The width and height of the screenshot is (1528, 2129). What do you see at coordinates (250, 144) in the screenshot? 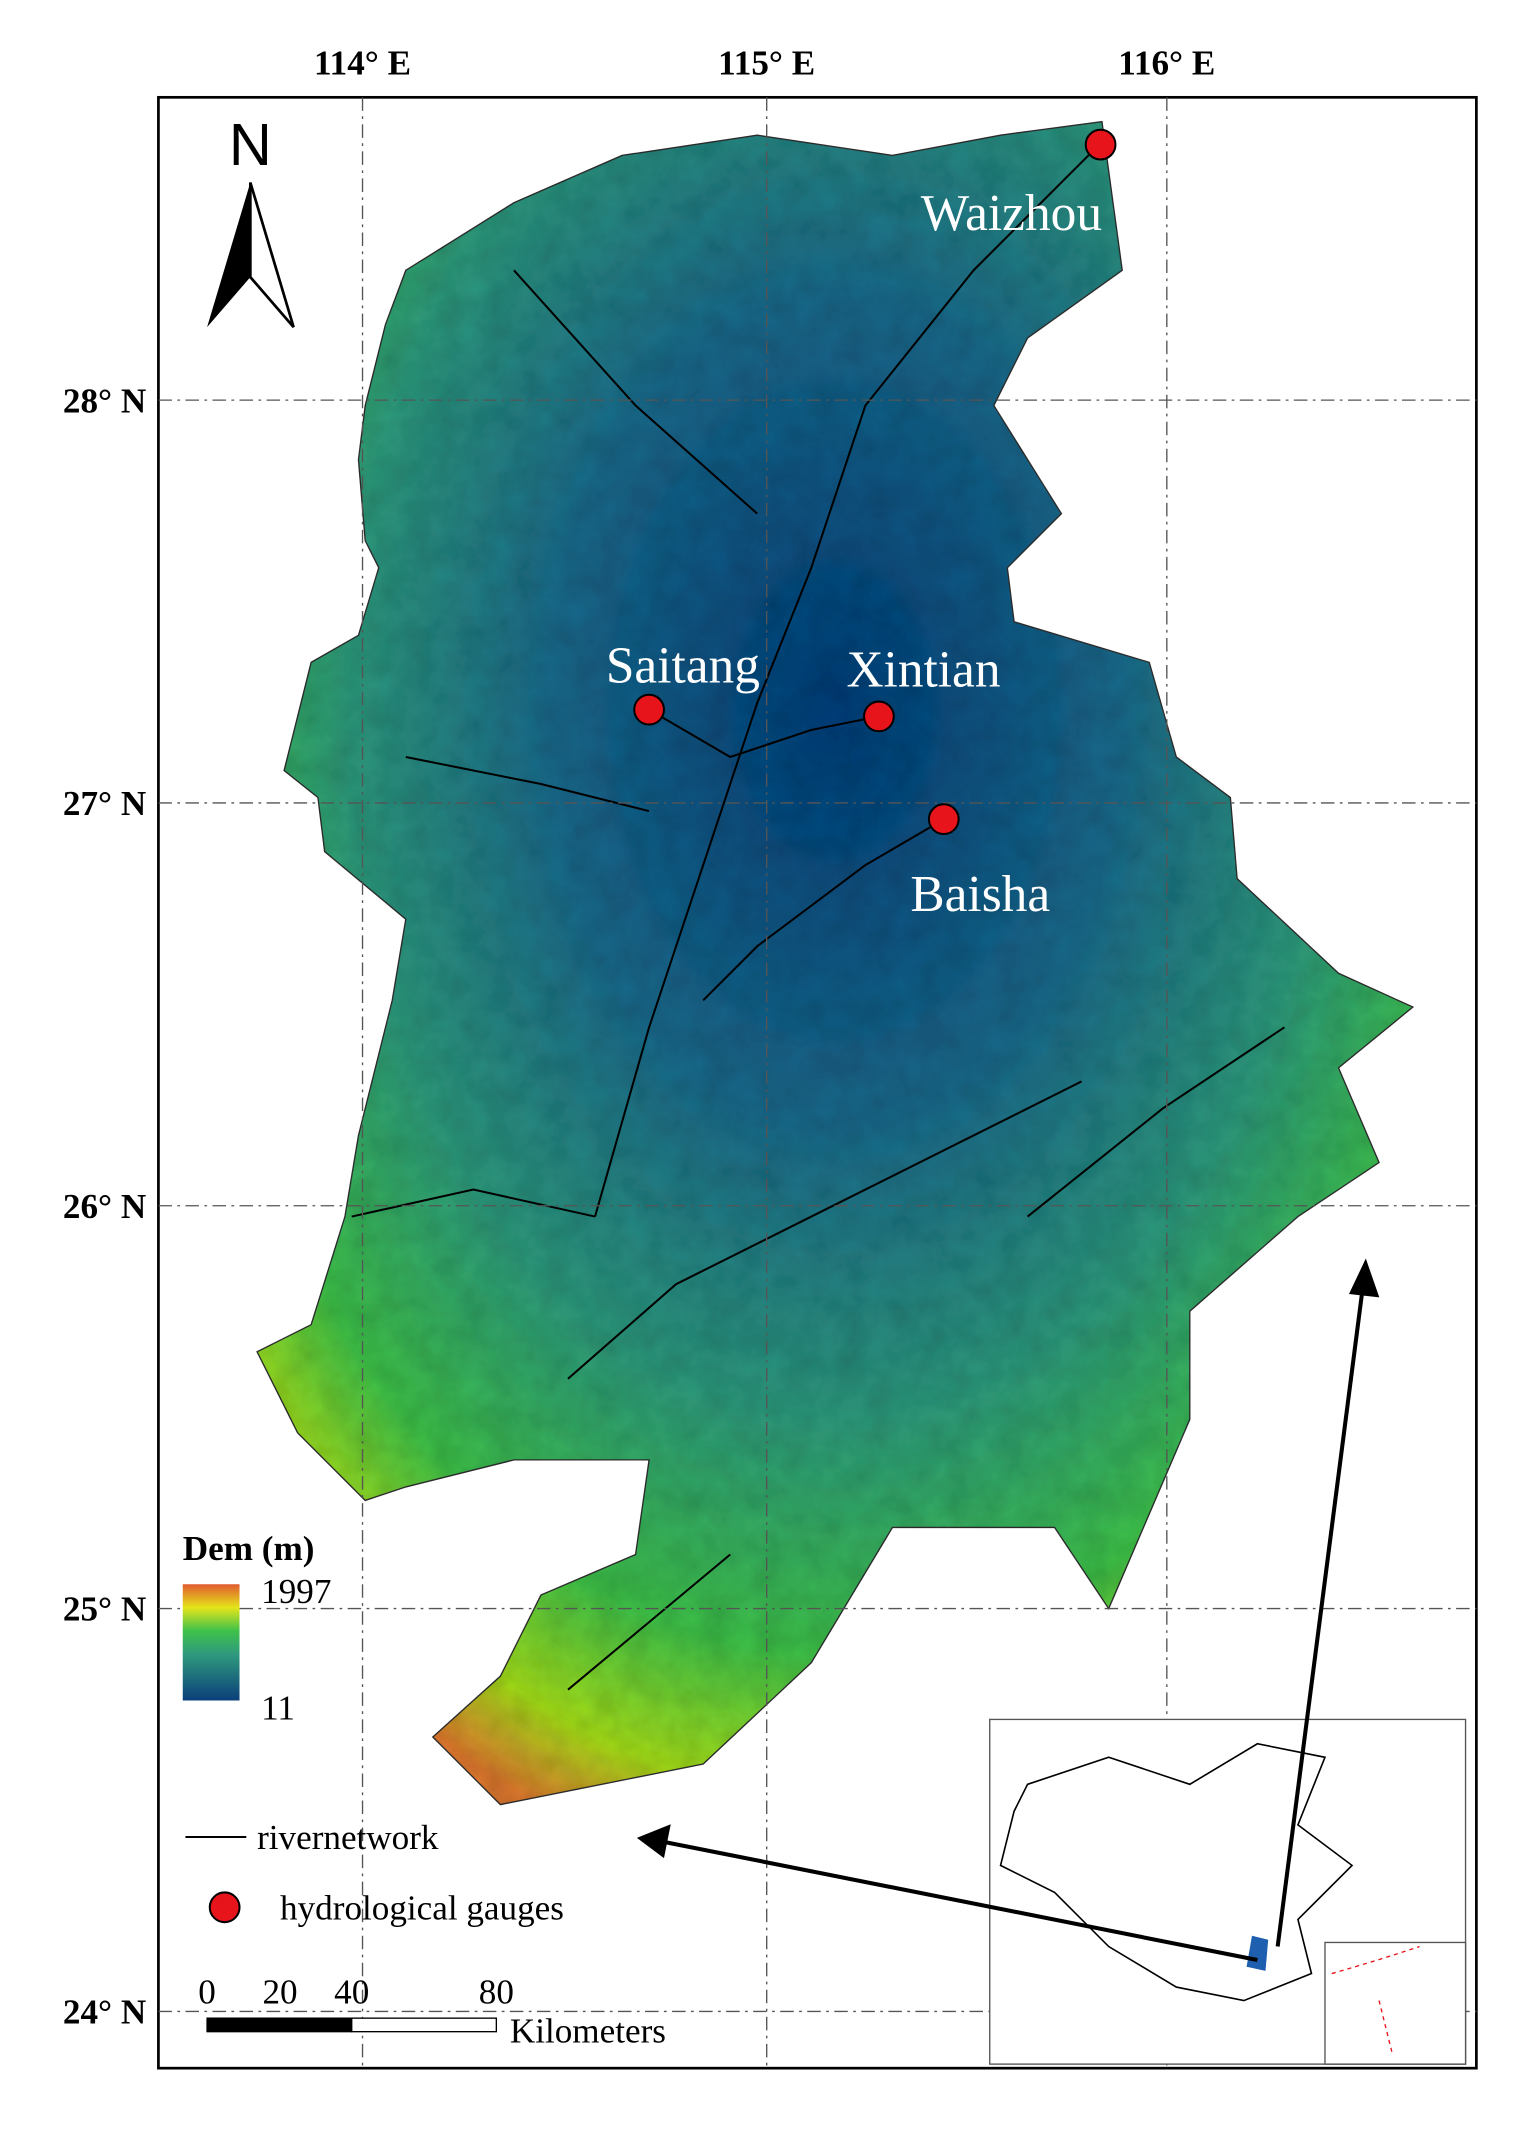
I see `north-label: N` at bounding box center [250, 144].